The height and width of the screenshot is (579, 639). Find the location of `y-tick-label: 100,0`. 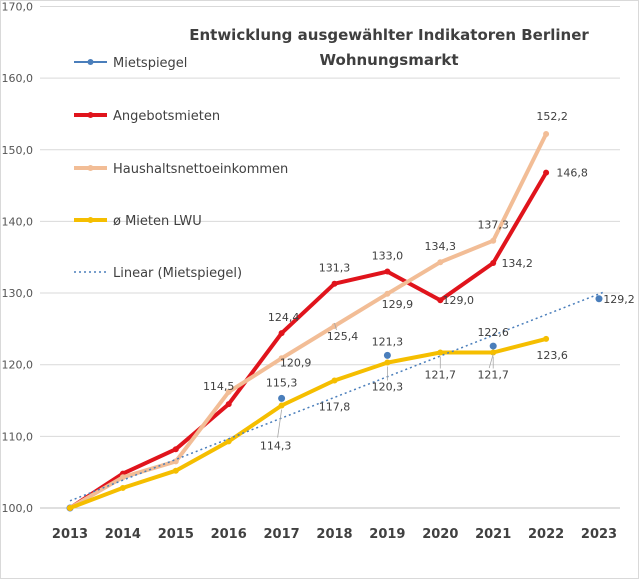

y-tick-label: 100,0 is located at coordinates (18, 508).